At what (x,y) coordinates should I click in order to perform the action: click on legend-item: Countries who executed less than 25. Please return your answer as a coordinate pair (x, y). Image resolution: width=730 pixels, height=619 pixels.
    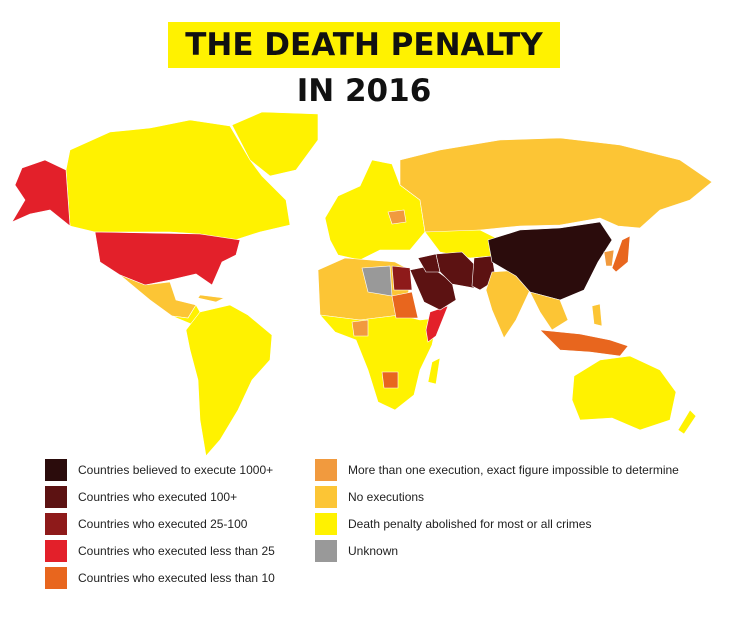
    Looking at the image, I should click on (160, 551).